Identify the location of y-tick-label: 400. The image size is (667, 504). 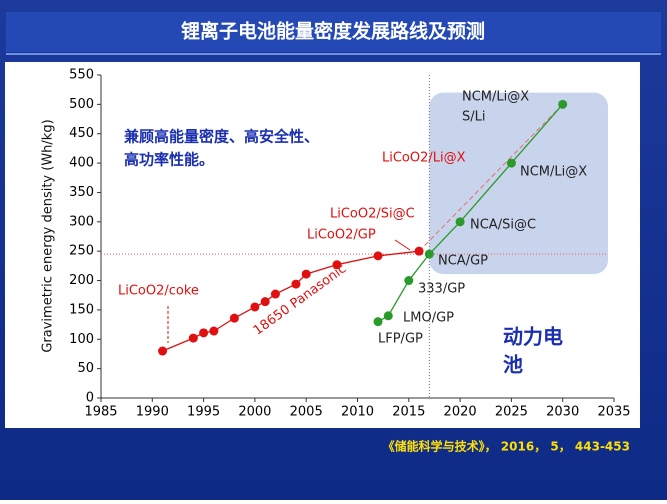
(81, 163).